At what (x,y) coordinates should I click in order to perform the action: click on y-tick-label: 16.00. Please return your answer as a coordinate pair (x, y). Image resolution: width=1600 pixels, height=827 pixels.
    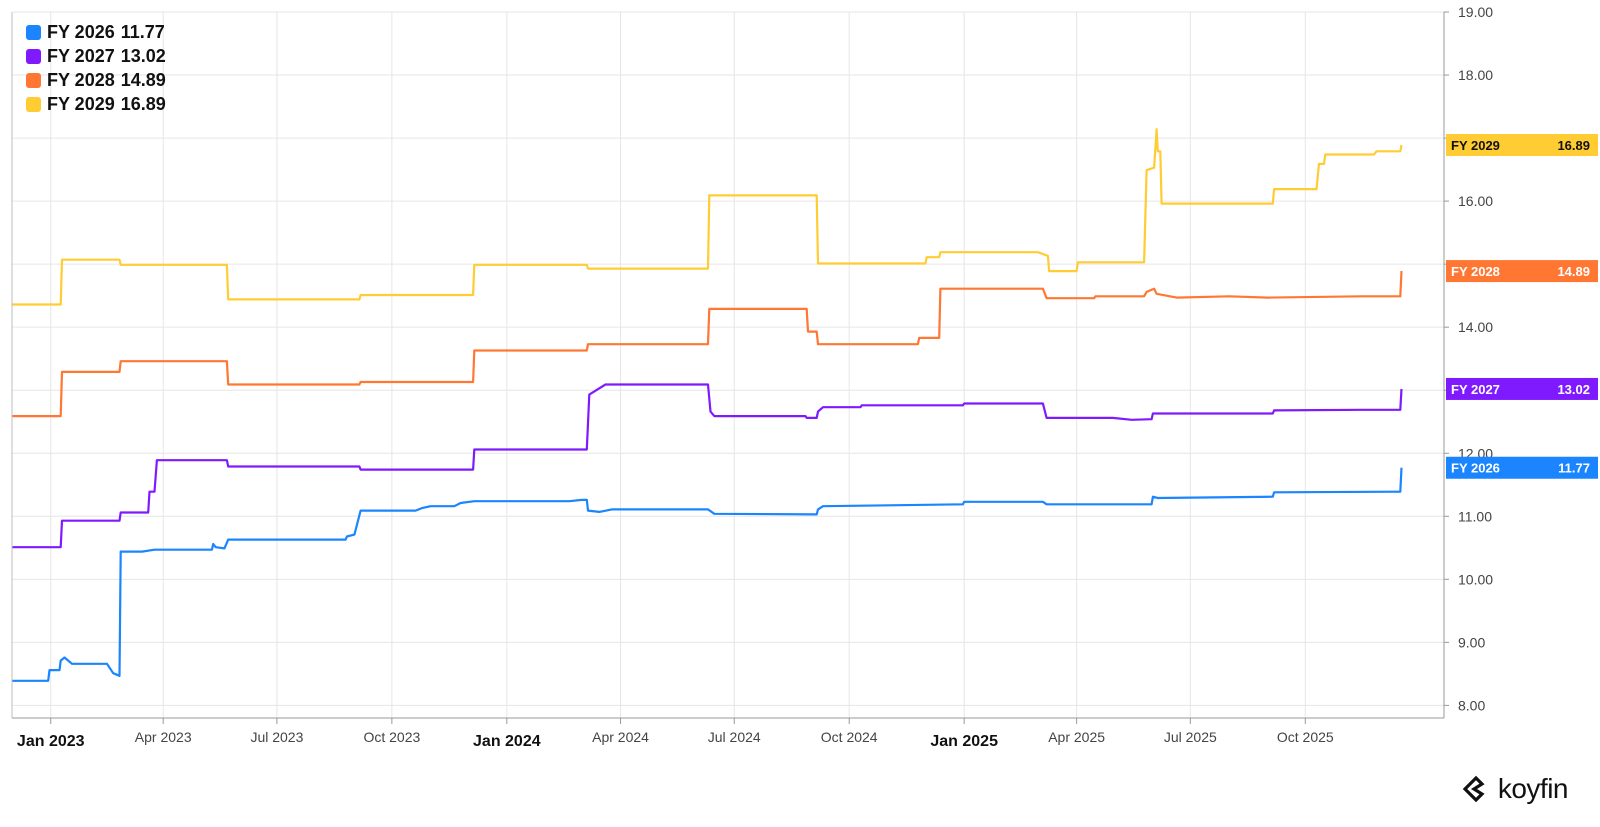
    Looking at the image, I should click on (1475, 201).